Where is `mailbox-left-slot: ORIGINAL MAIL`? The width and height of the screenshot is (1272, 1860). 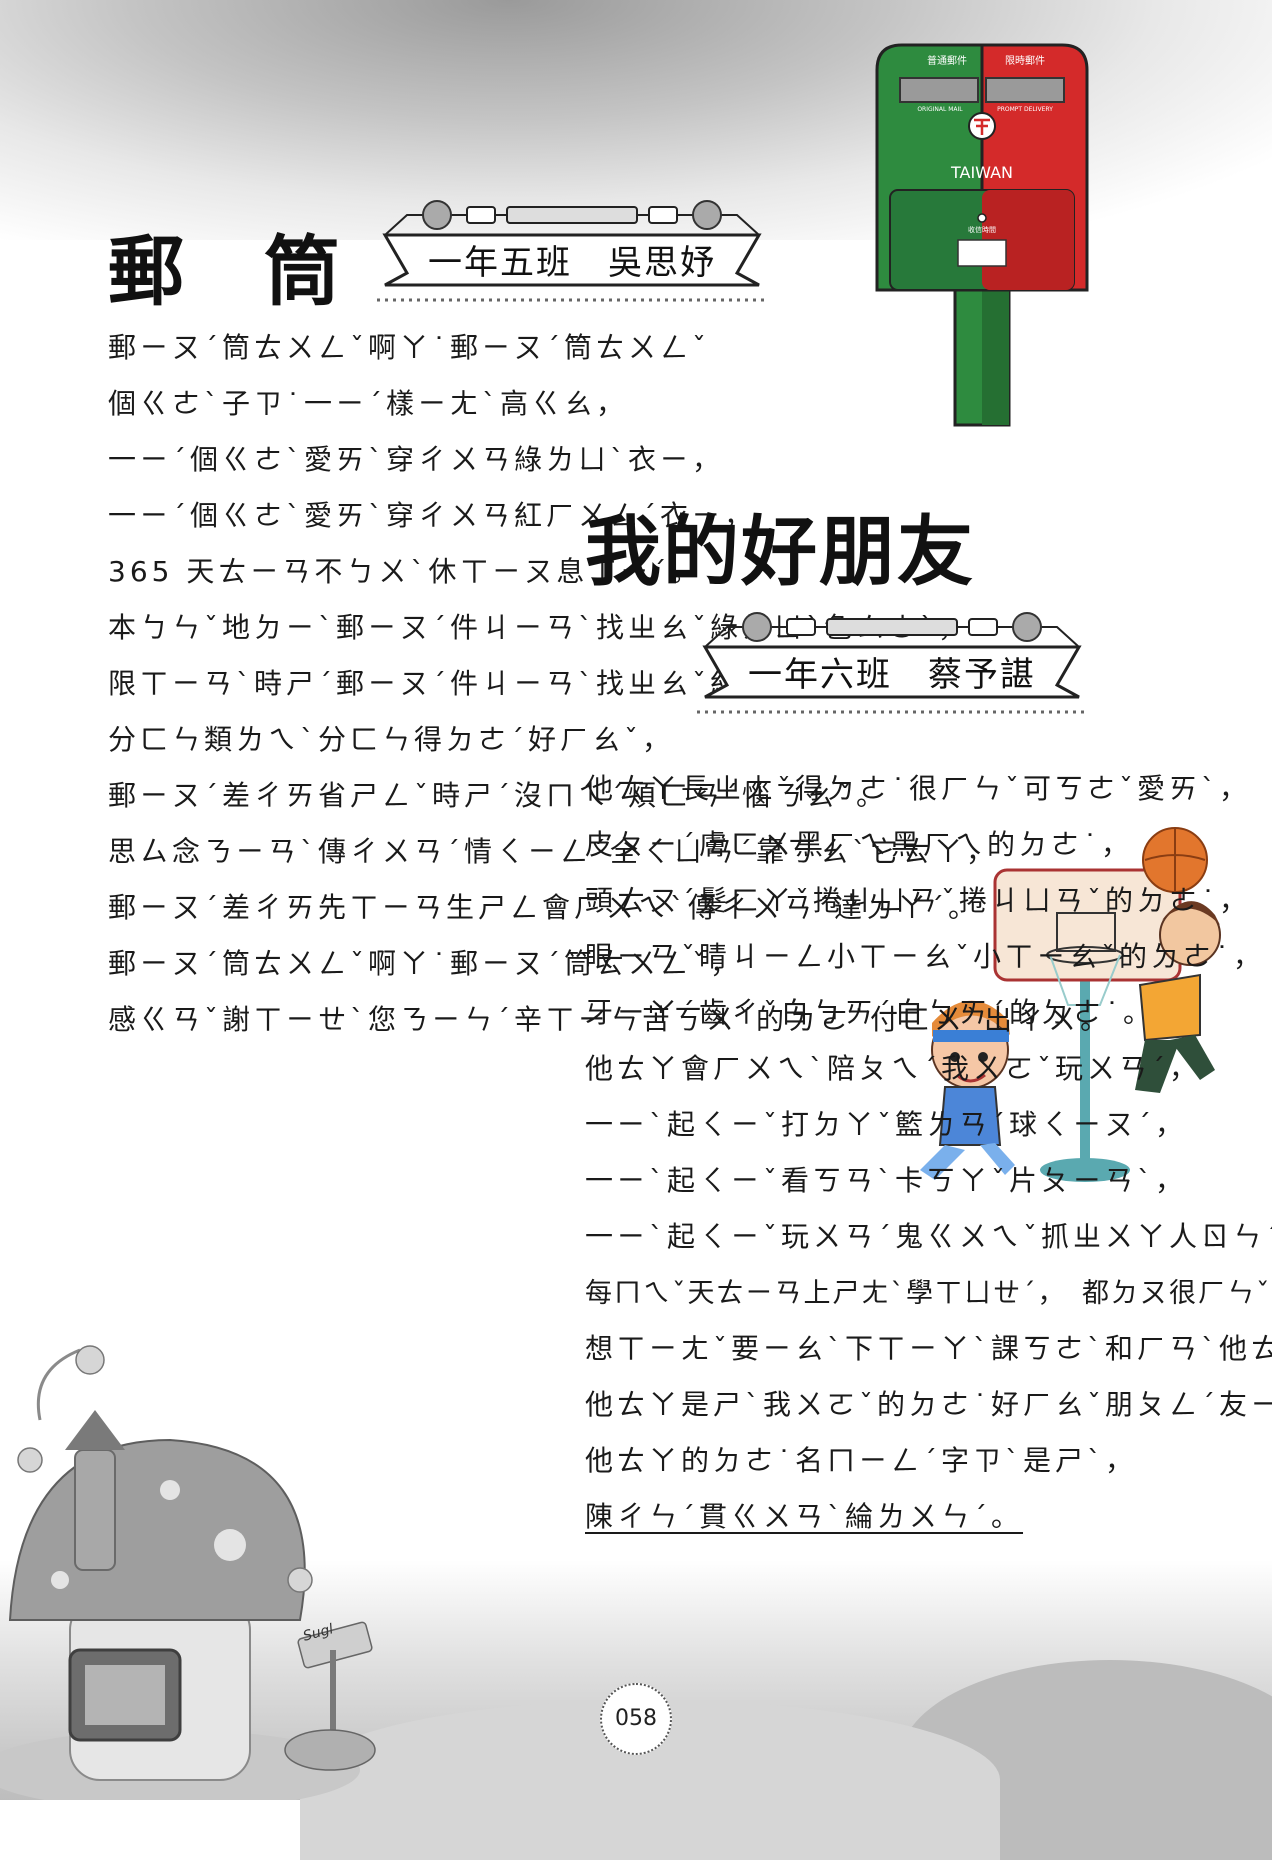 mailbox-left-slot: ORIGINAL MAIL is located at coordinates (940, 109).